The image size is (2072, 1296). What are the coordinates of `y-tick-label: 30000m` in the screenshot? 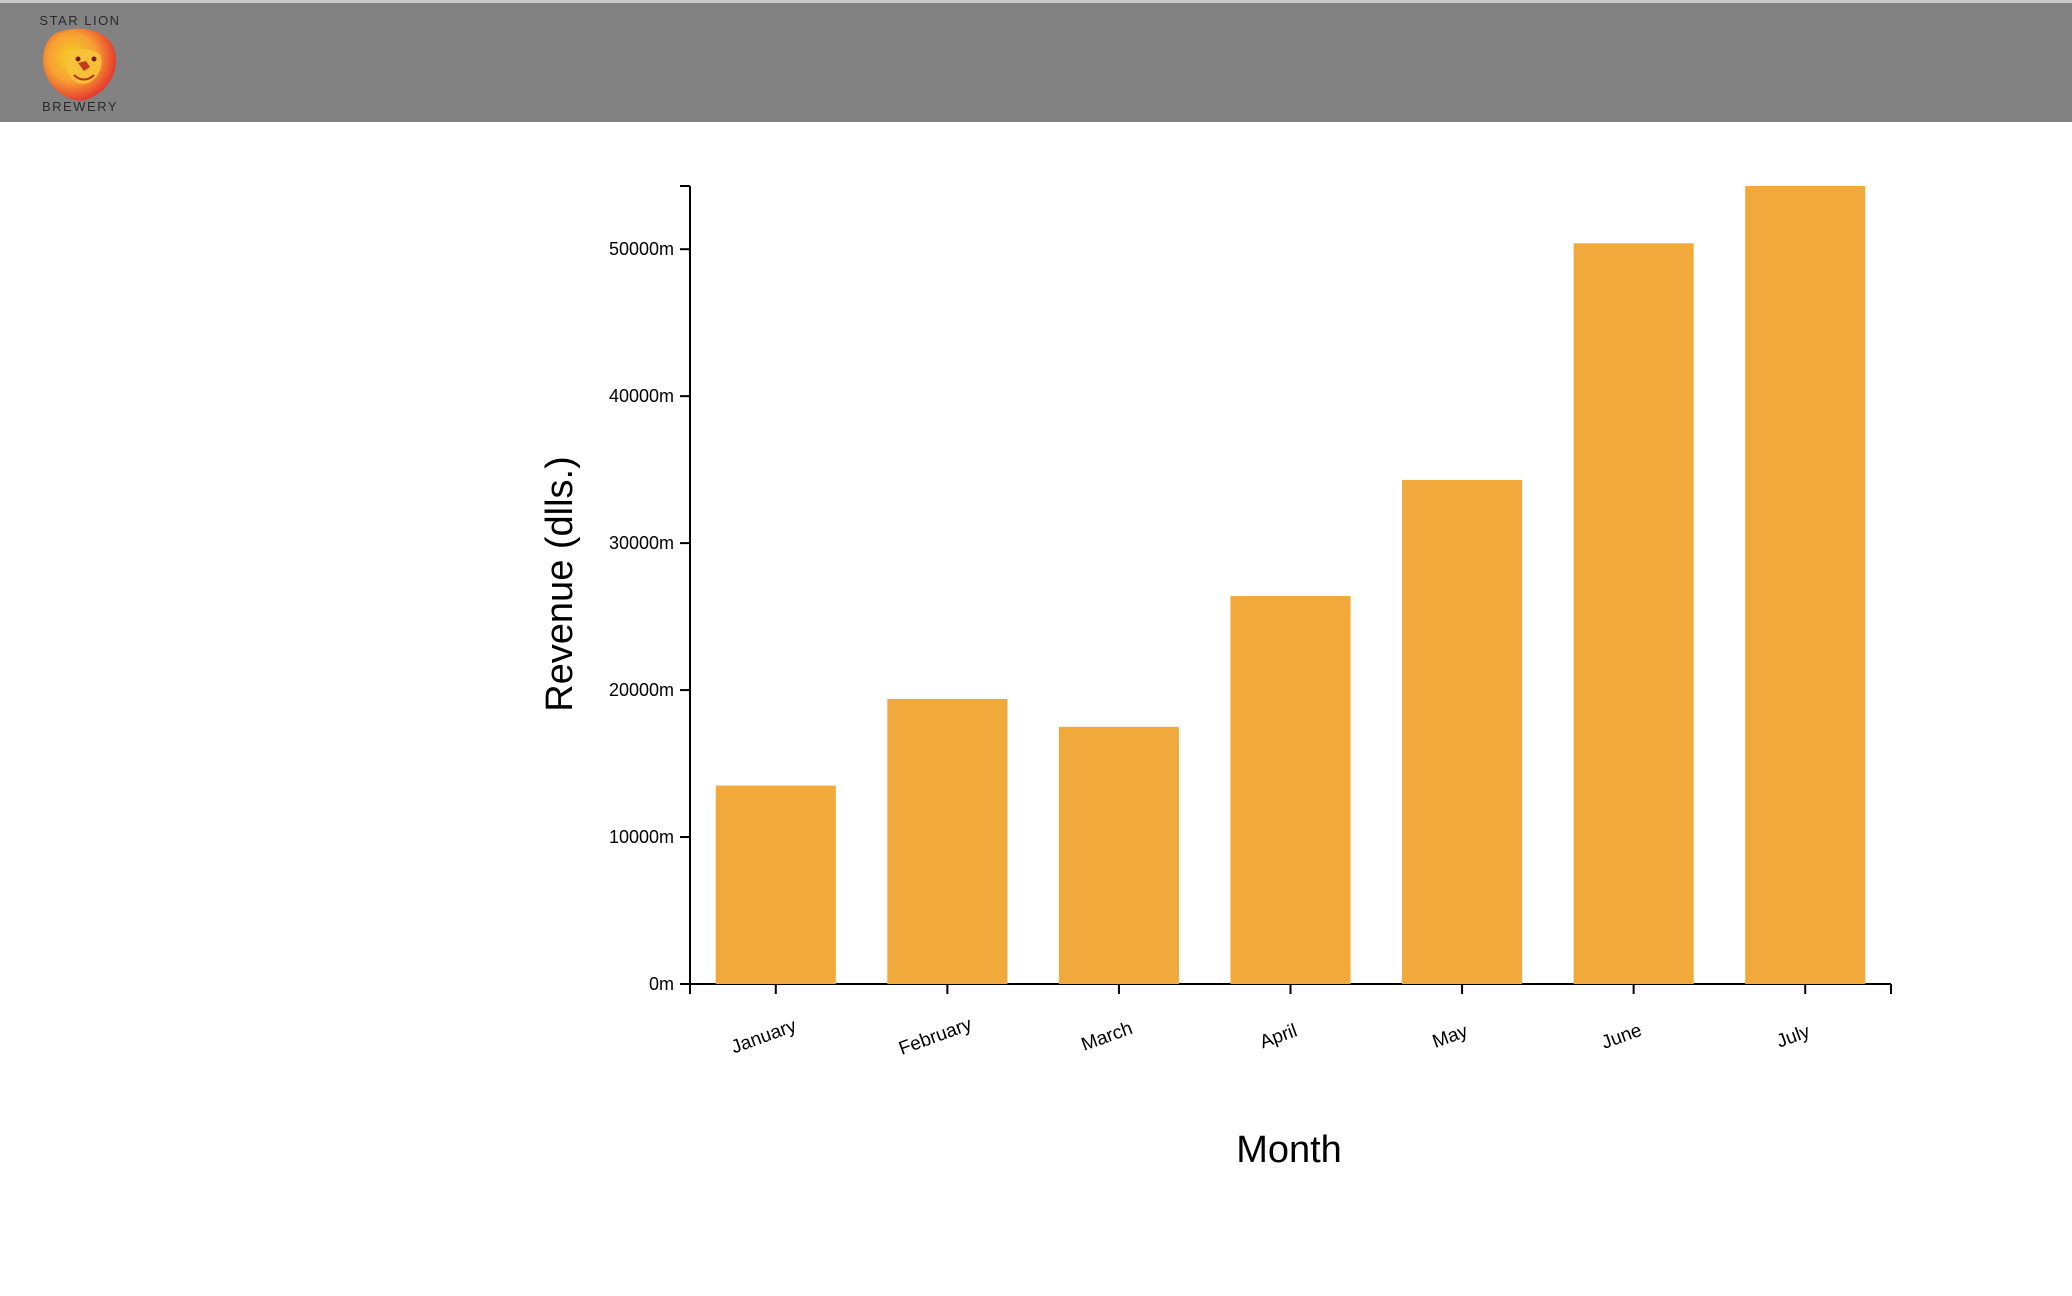 It's located at (641, 543).